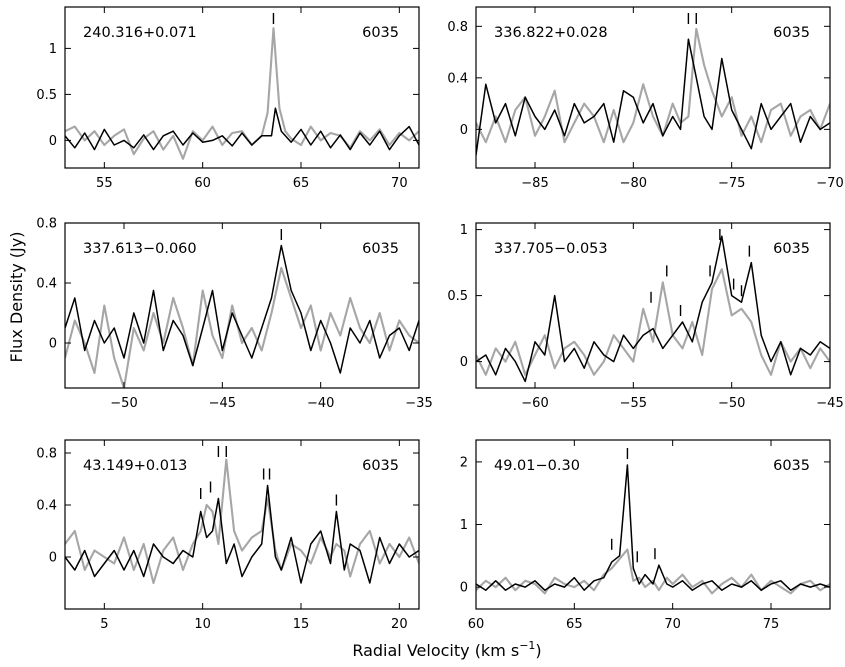 The height and width of the screenshot is (667, 845). What do you see at coordinates (320, 403) in the screenshot?
I see `x-tick-label: −40` at bounding box center [320, 403].